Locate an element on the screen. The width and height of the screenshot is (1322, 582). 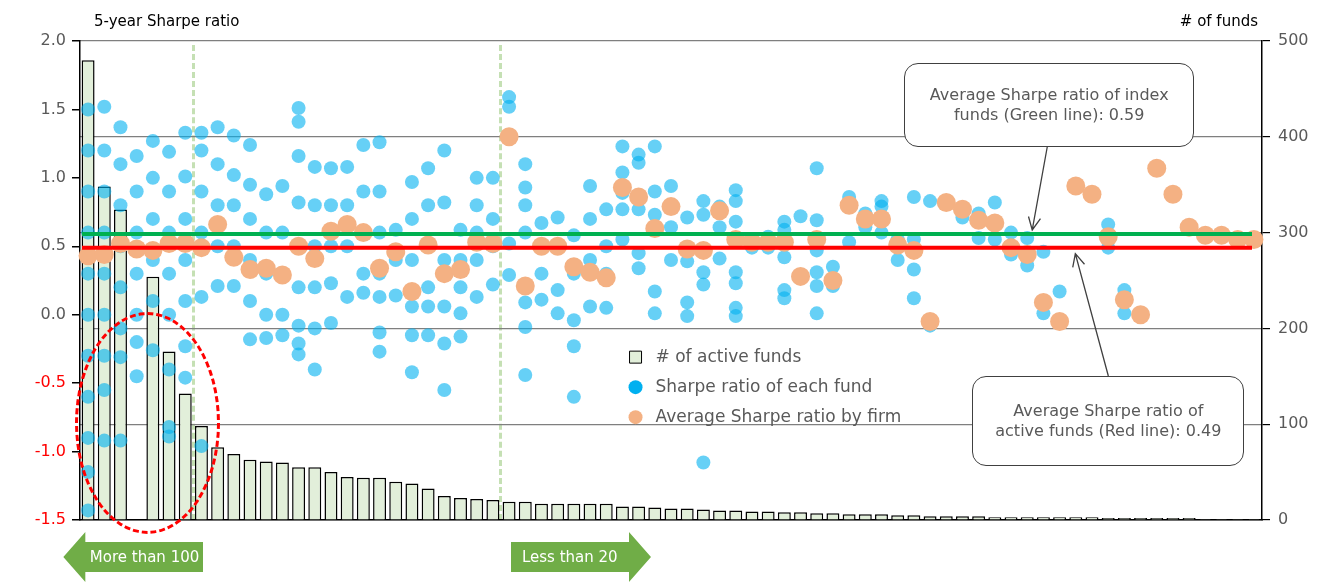
y2-tick-label: 100 is located at coordinates (1293, 423).